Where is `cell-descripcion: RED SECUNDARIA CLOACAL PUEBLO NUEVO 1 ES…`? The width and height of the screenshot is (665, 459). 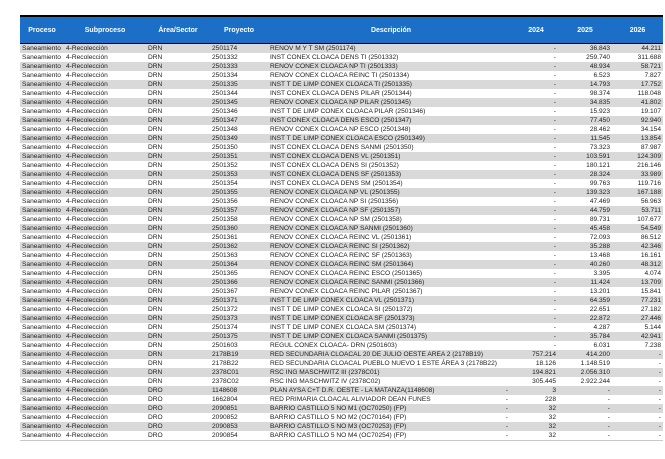 cell-descripcion: RED SECUNDARIA CLOACAL PUEBLO NUEVO 1 ES… is located at coordinates (383, 363).